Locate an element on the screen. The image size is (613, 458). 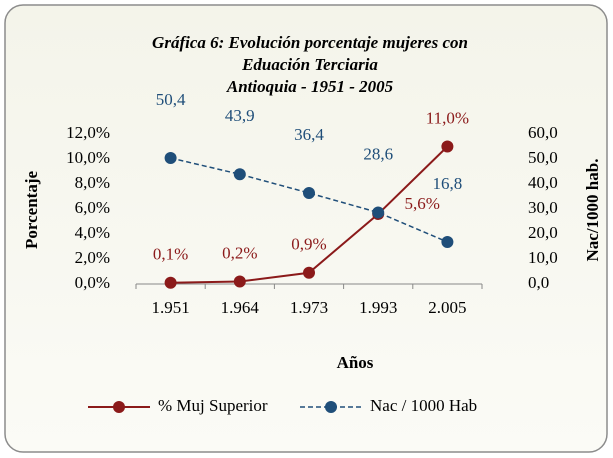
data-label: 0,1% is located at coordinates (170, 254).